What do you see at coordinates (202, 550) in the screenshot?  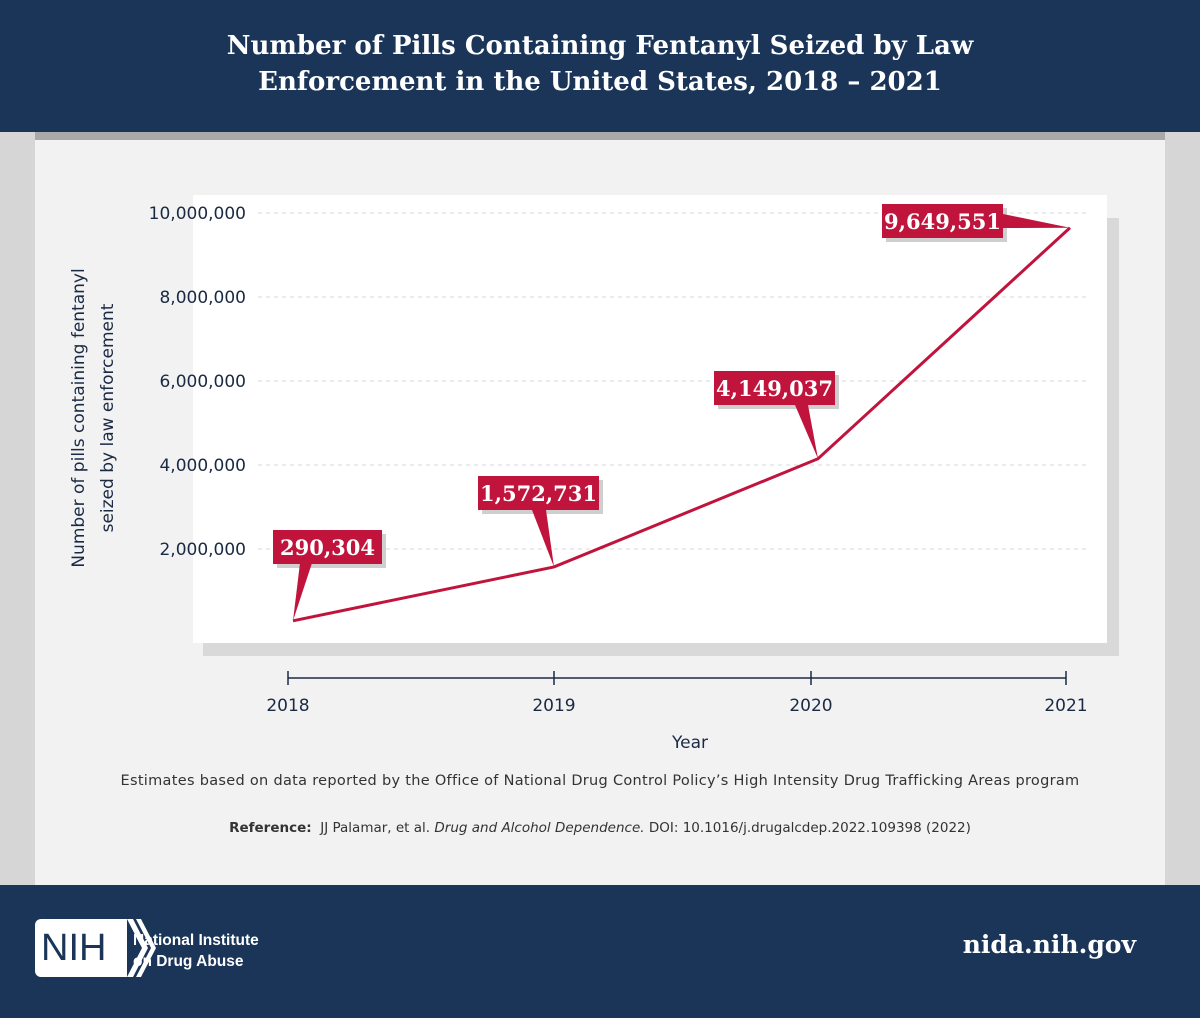 I see `y-tick-label: 2,000,000` at bounding box center [202, 550].